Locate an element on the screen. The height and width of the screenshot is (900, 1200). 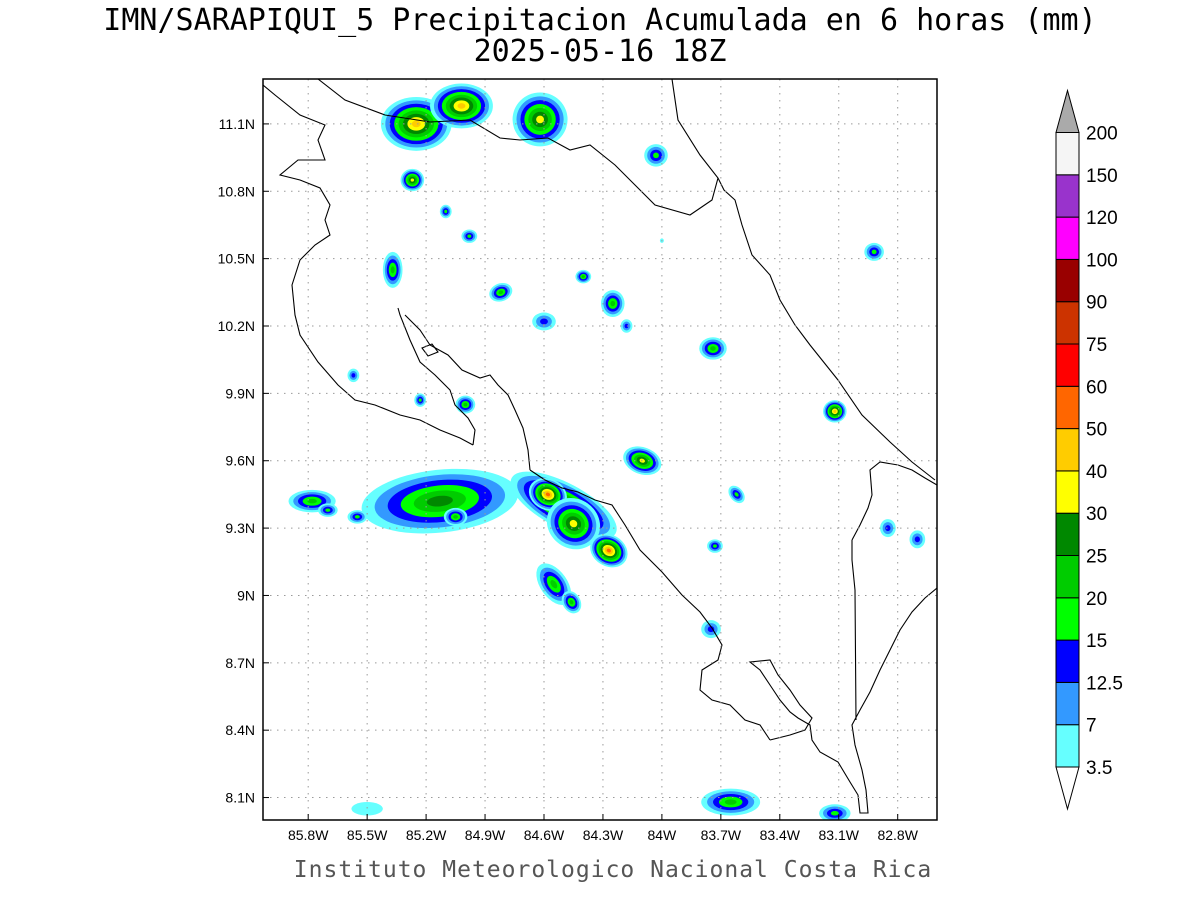
lat-tick-label: 8.4N is located at coordinates (240, 730).